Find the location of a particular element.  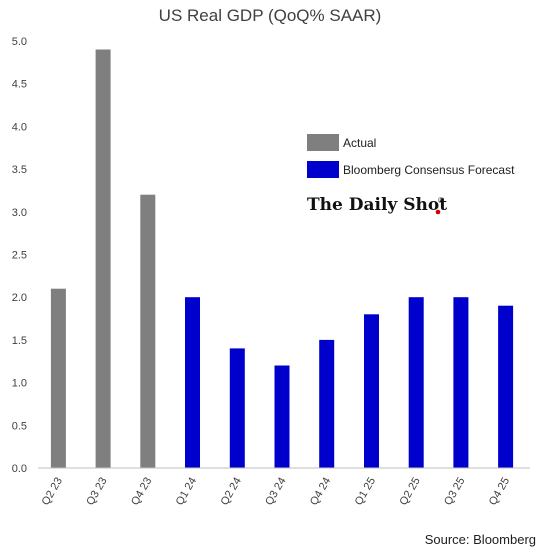

legend-swatch-actual is located at coordinates (323, 142).